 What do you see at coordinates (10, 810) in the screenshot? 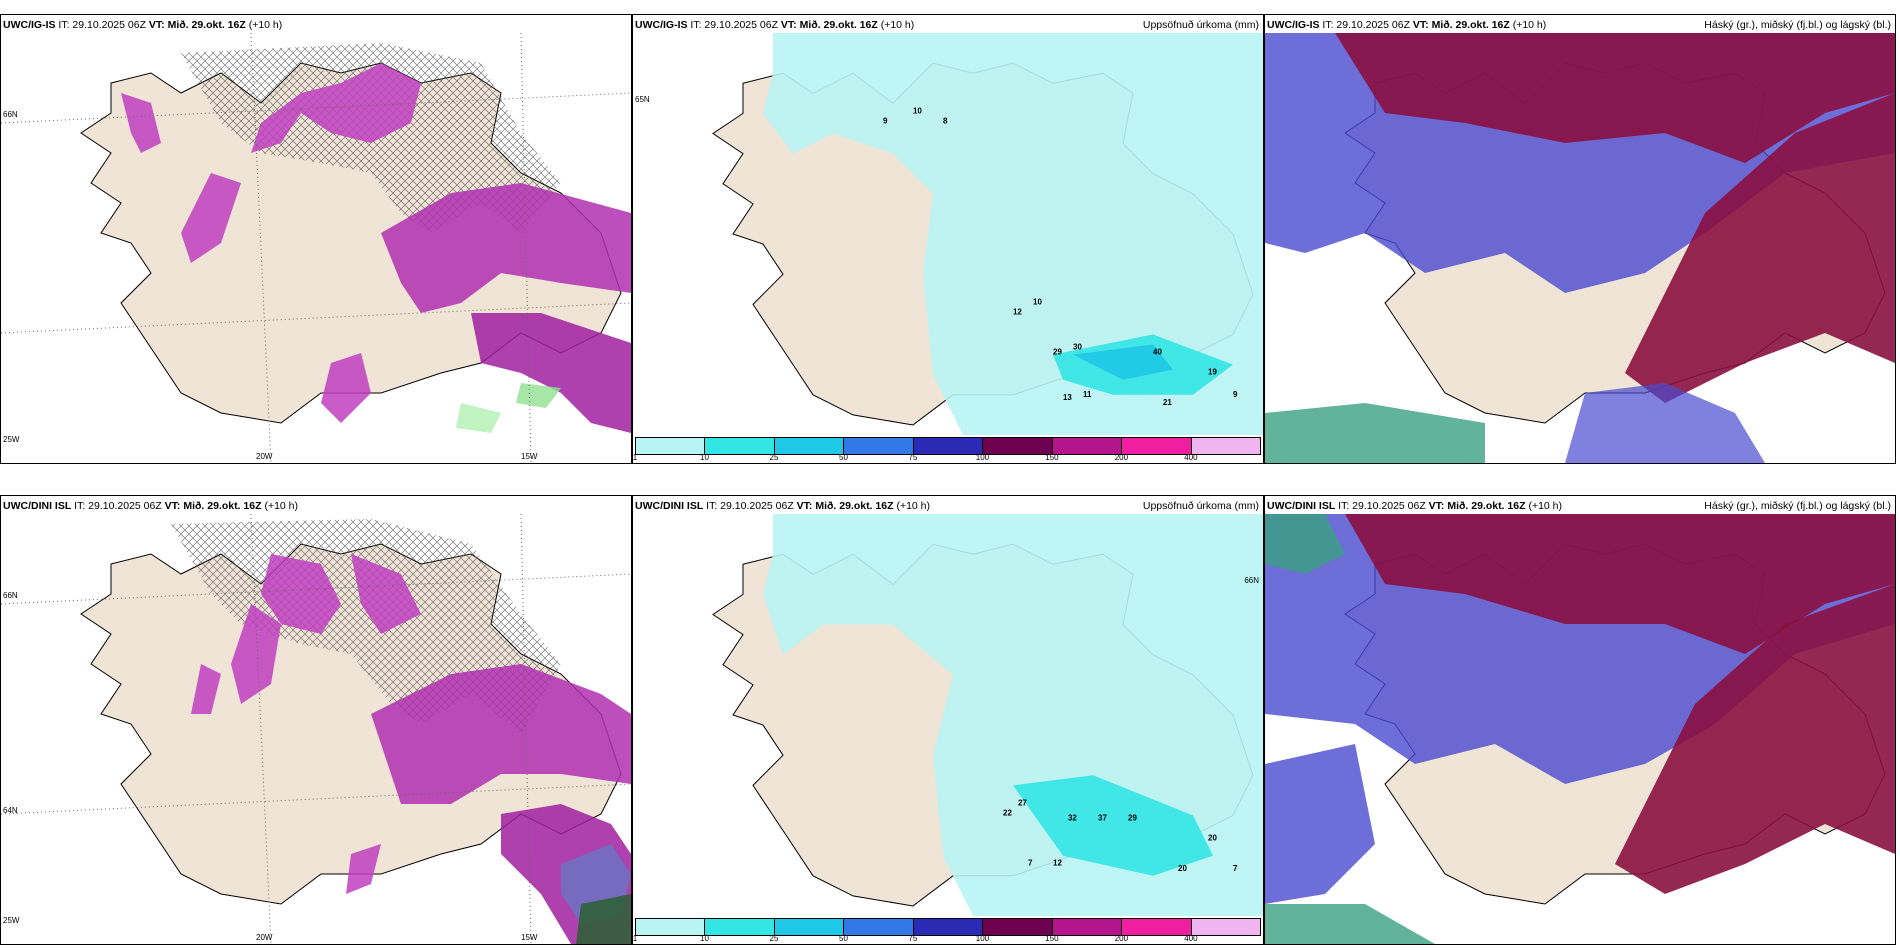
I see `lat-label-64n: 64N` at bounding box center [10, 810].